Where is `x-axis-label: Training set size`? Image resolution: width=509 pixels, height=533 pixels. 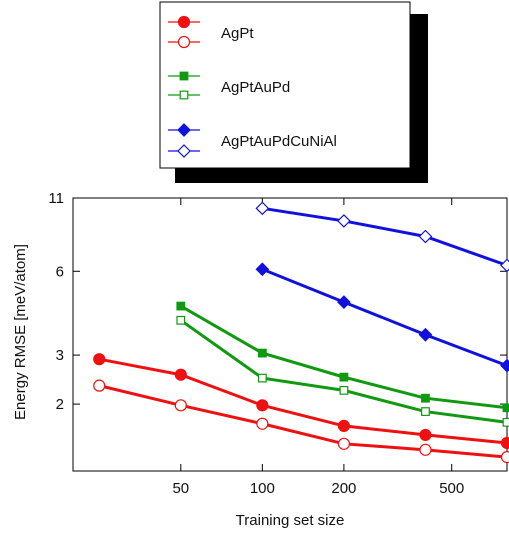
x-axis-label: Training set size is located at coordinates (290, 520).